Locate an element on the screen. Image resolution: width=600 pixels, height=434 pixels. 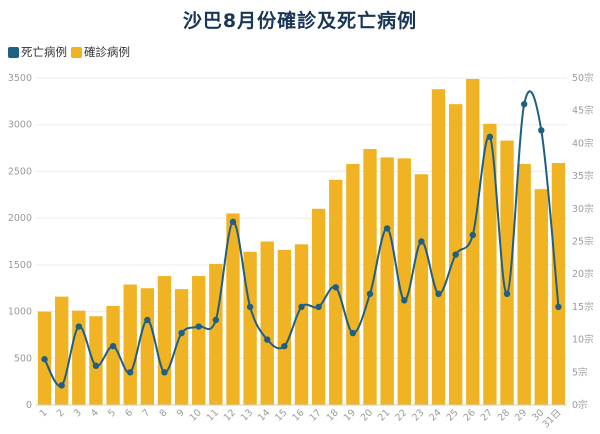
y-right-tick-label: 30宗 is located at coordinates (583, 209).